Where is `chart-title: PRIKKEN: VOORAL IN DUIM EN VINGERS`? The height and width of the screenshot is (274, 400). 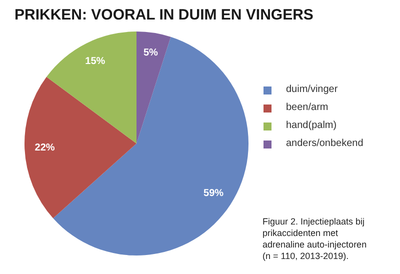 chart-title: PRIKKEN: VOORAL IN DUIM EN VINGERS is located at coordinates (164, 15).